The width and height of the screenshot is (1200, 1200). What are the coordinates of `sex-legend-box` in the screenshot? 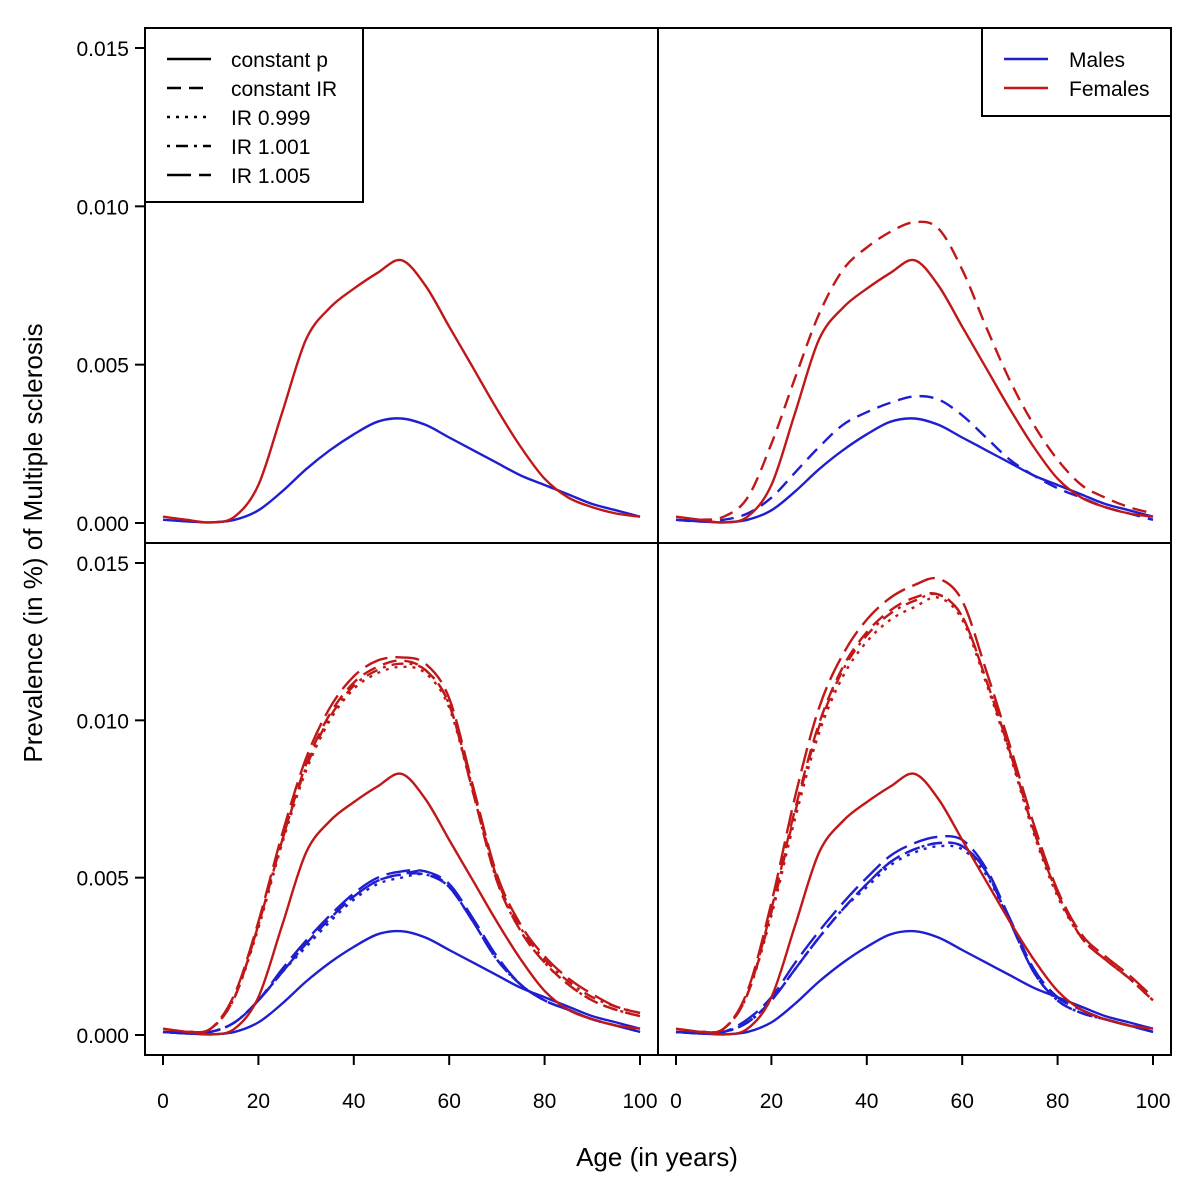 It's located at (1076, 72).